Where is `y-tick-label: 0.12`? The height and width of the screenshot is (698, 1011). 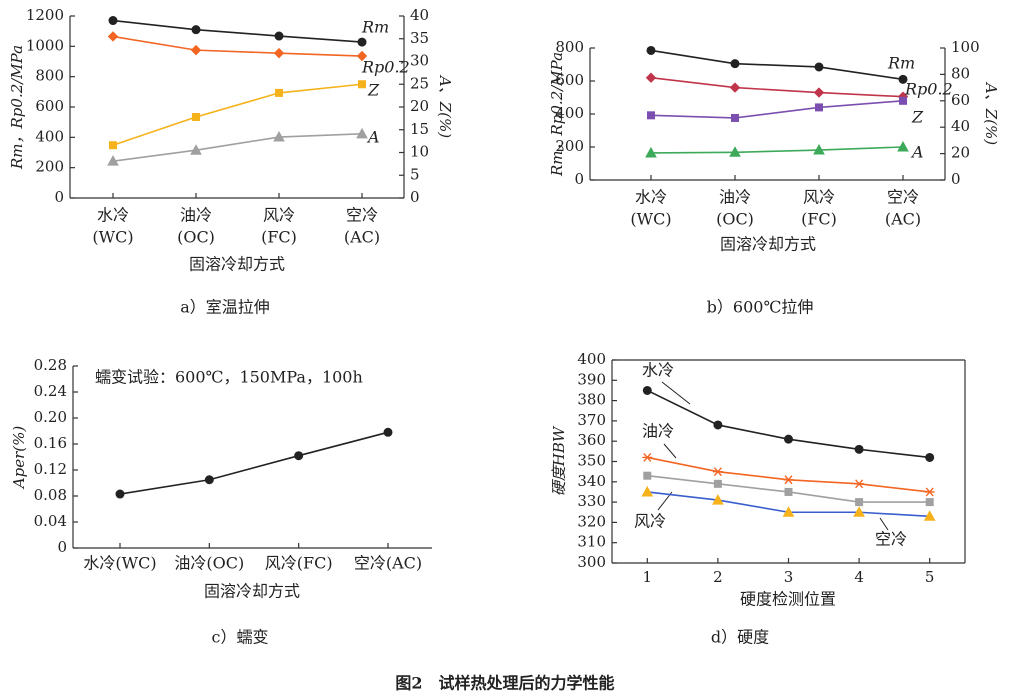 y-tick-label: 0.12 is located at coordinates (50, 469).